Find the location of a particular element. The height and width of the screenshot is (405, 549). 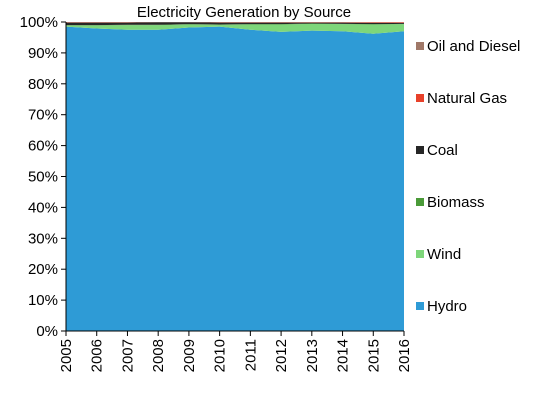

y-tick-label: 60% is located at coordinates (43, 146).